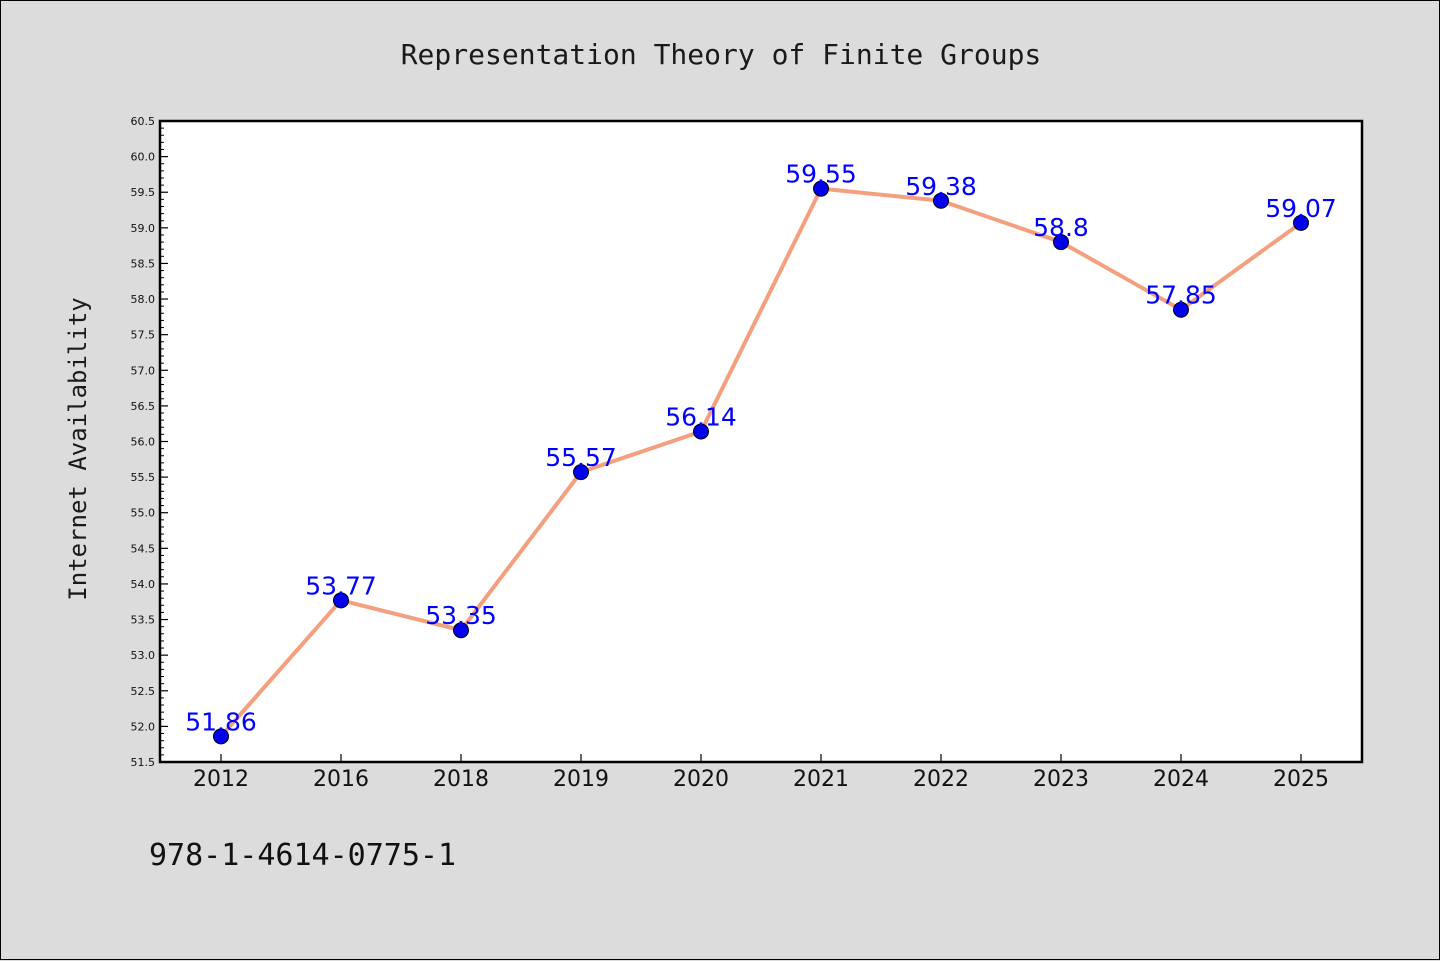 Image resolution: width=1440 pixels, height=961 pixels. Describe the element at coordinates (143, 691) in the screenshot. I see `y-tick-label: 52.5` at that location.